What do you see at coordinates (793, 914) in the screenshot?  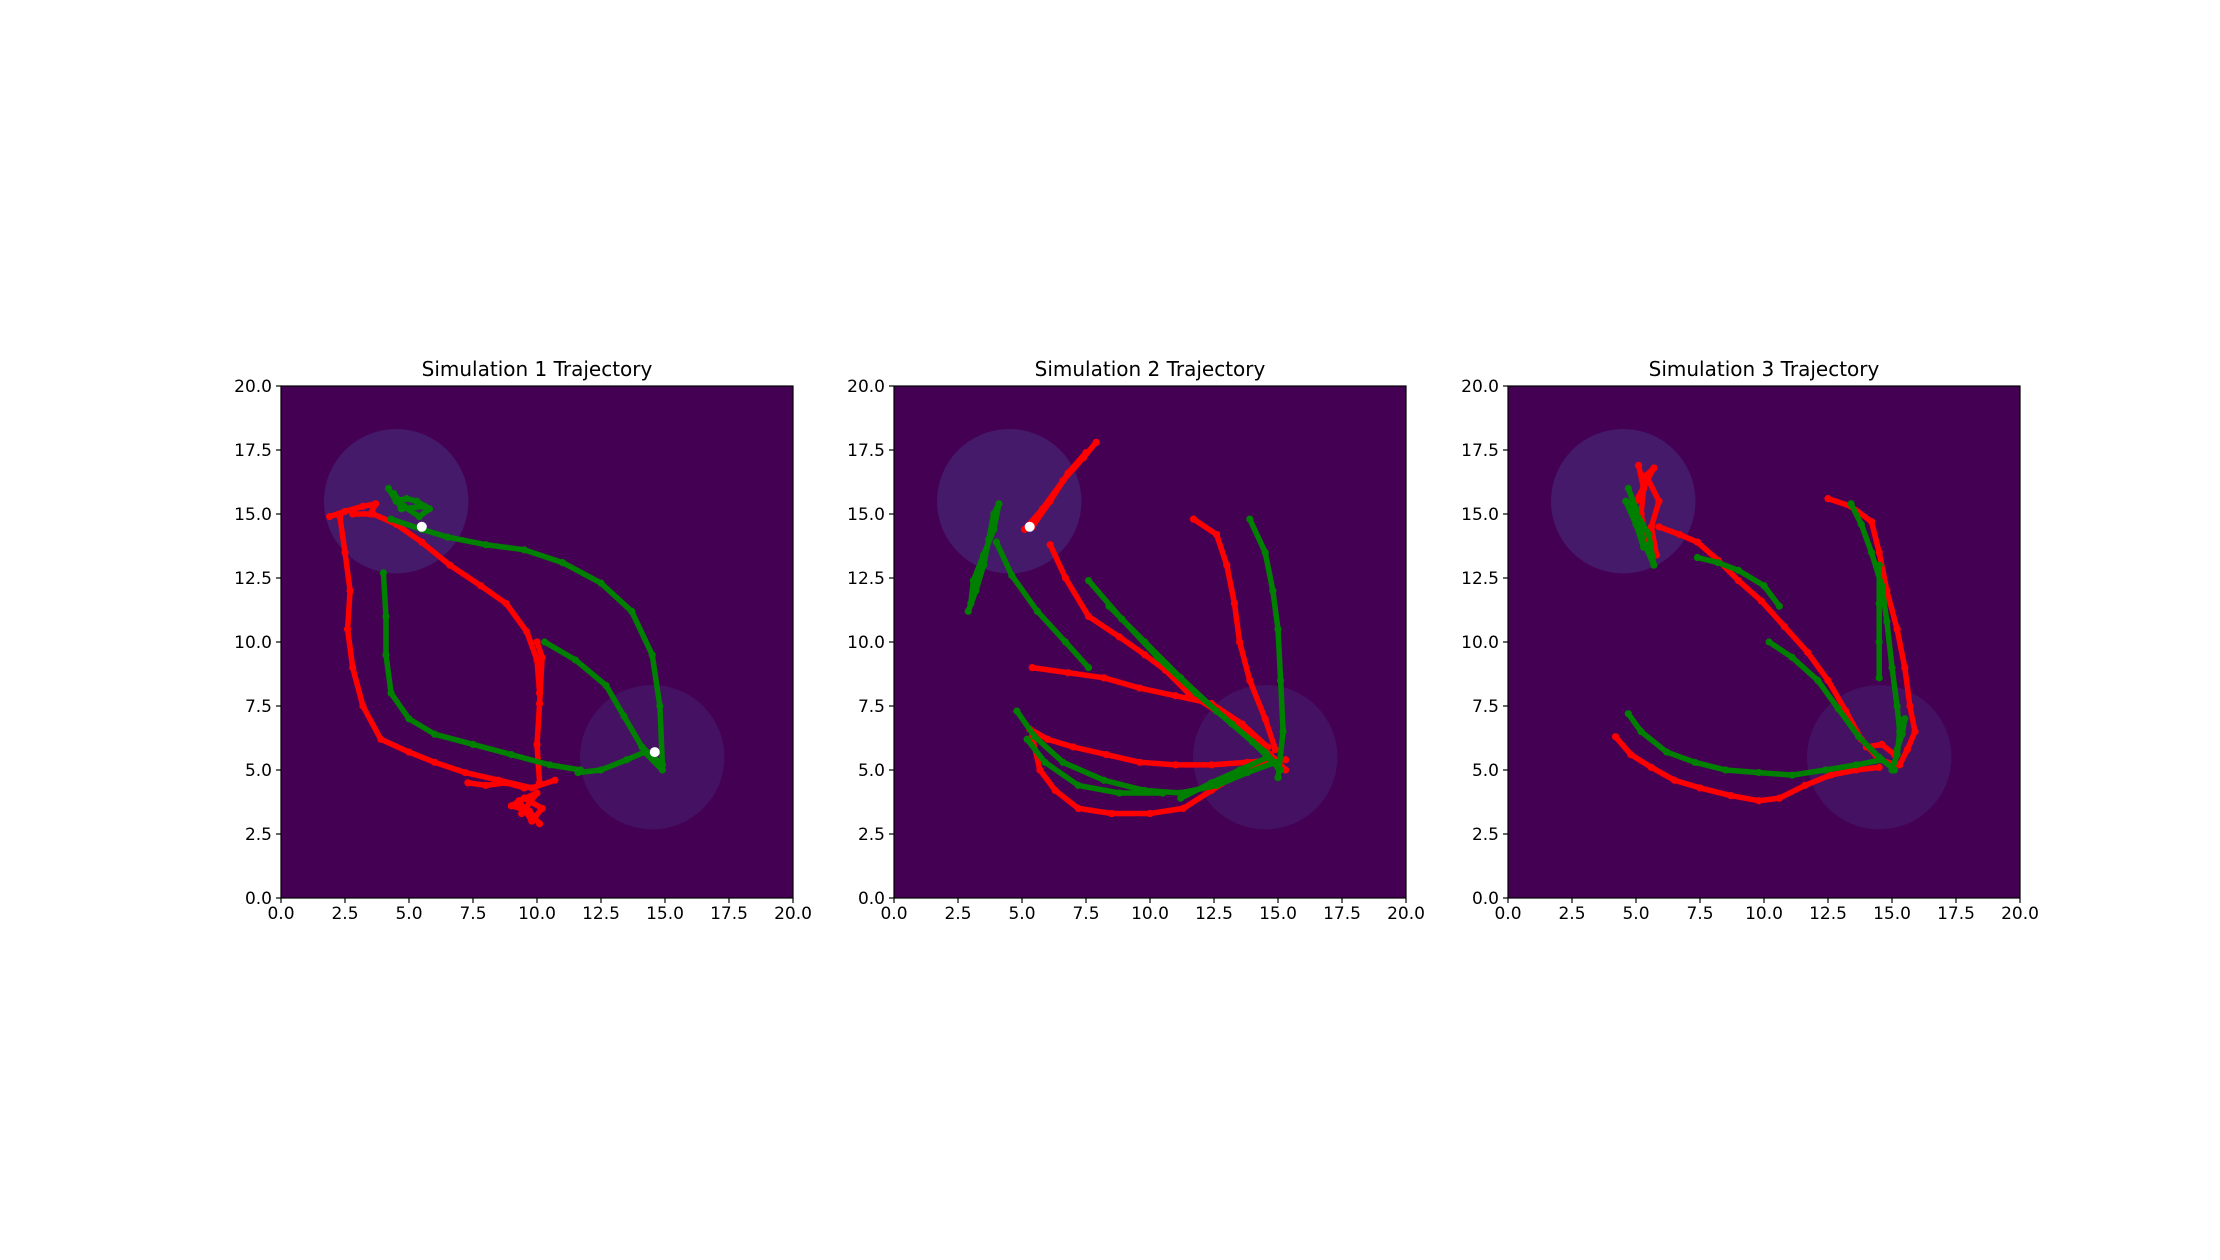 I see `x-tick-label: 20.0` at bounding box center [793, 914].